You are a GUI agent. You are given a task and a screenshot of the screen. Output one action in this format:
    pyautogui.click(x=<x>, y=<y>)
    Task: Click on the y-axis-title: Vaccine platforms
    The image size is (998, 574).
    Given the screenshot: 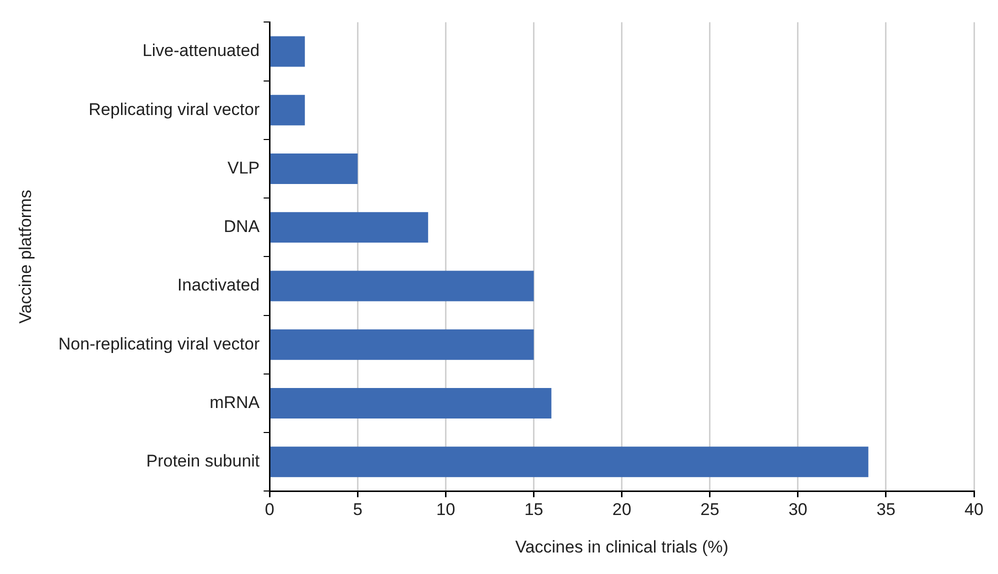 What is the action you would take?
    pyautogui.click(x=25, y=257)
    